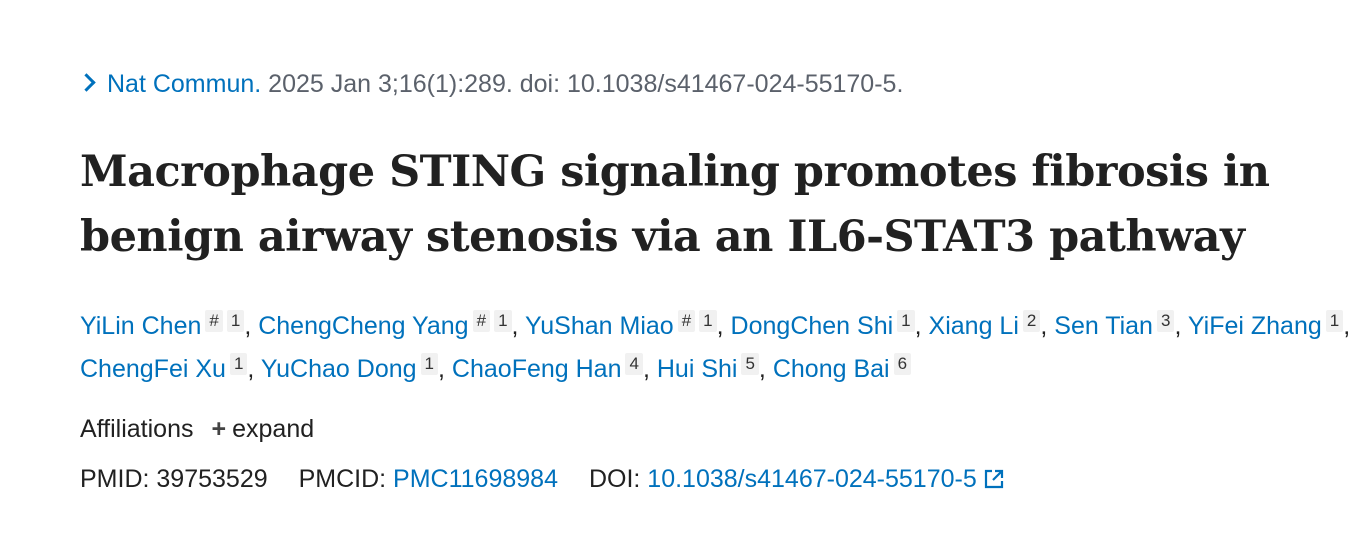 The height and width of the screenshot is (553, 1366). I want to click on affiliation-marker: 2, so click(1031, 321).